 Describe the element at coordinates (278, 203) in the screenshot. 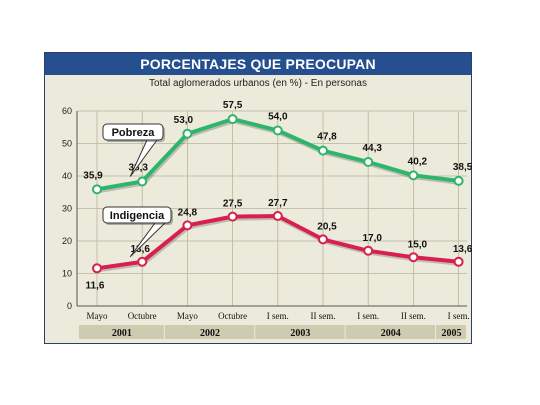

I see `data-label: 27,7` at that location.